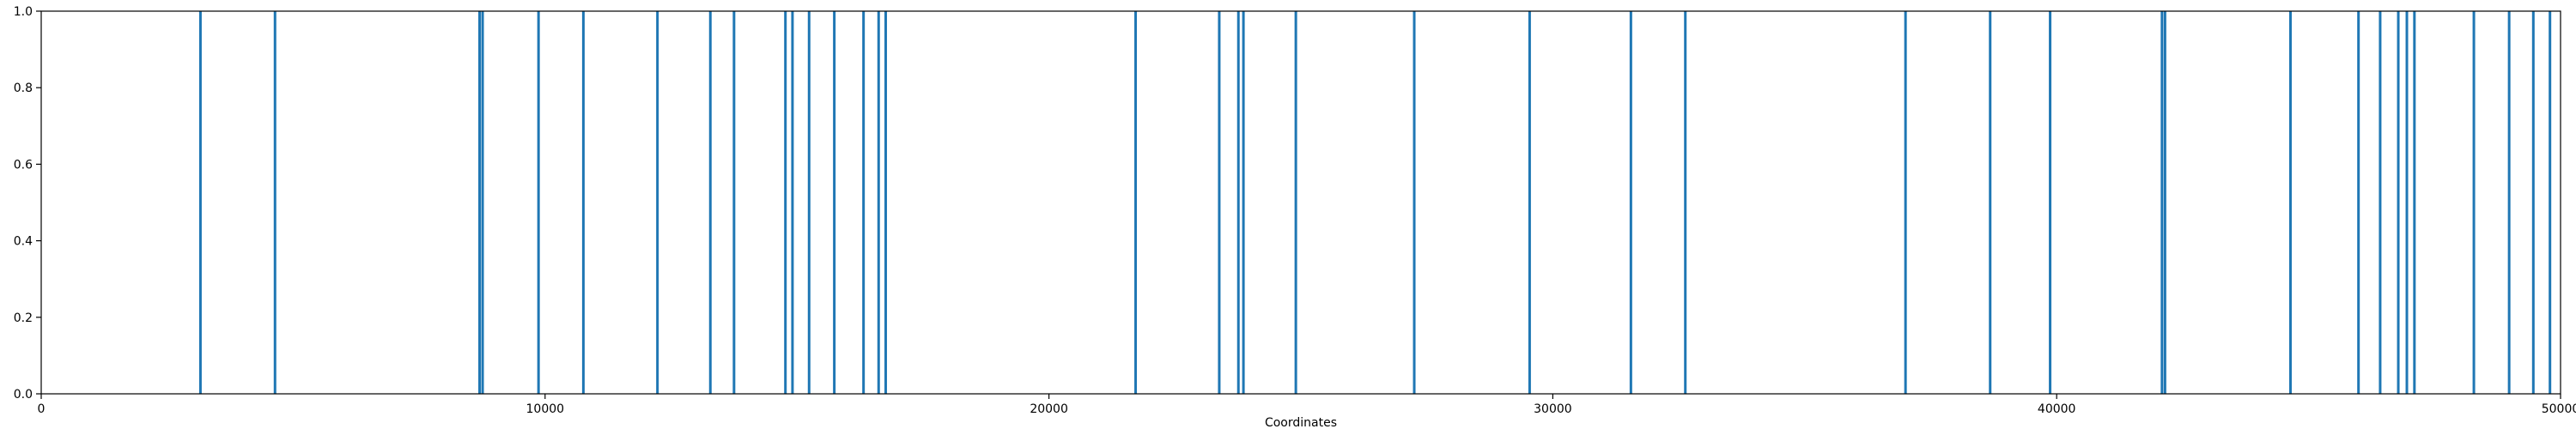 Image resolution: width=2576 pixels, height=429 pixels. I want to click on y-tick-label: 0.6, so click(23, 165).